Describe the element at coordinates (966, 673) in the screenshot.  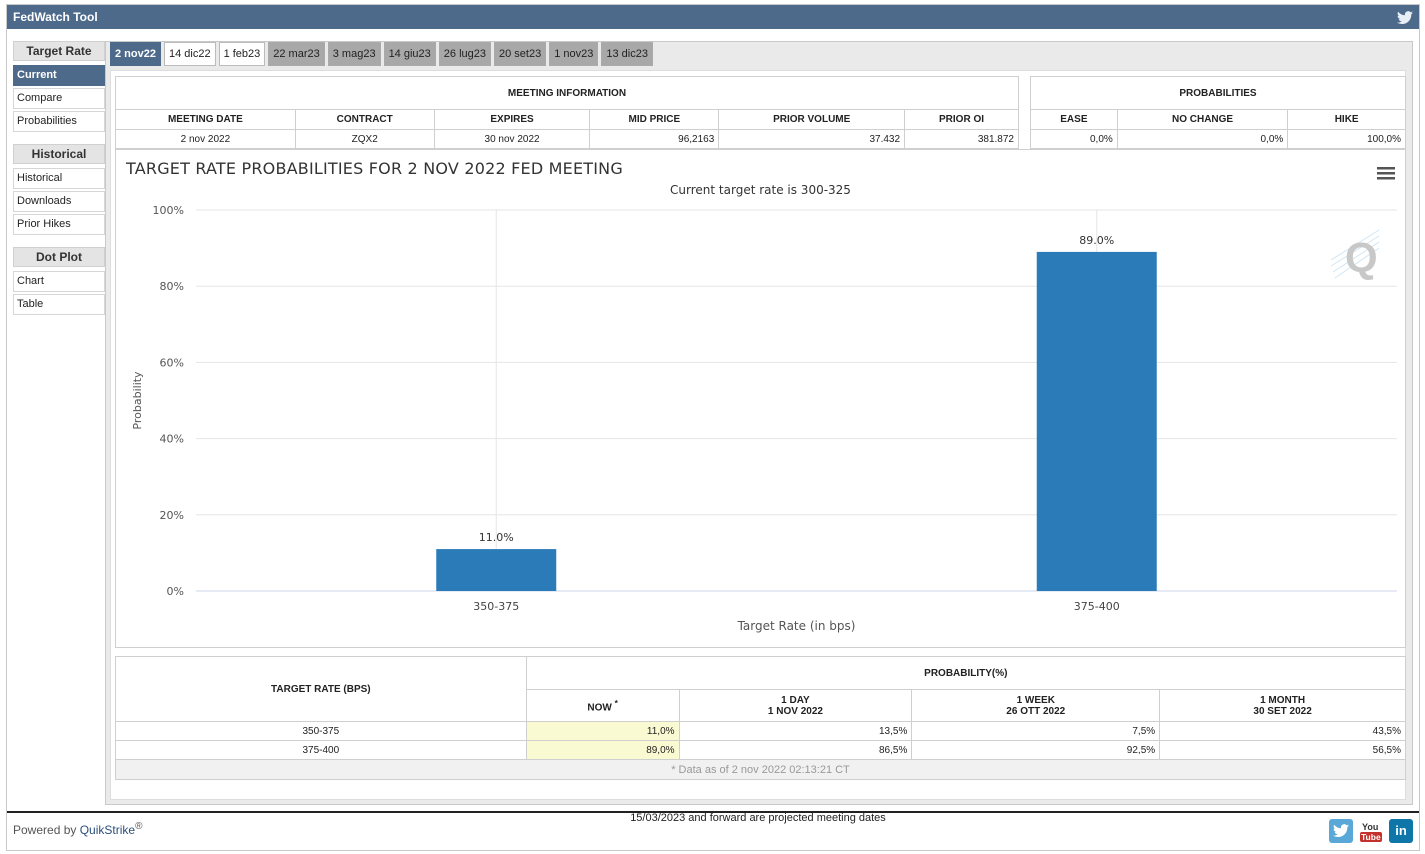
I see `probability-header: PROBABILITY(%)` at that location.